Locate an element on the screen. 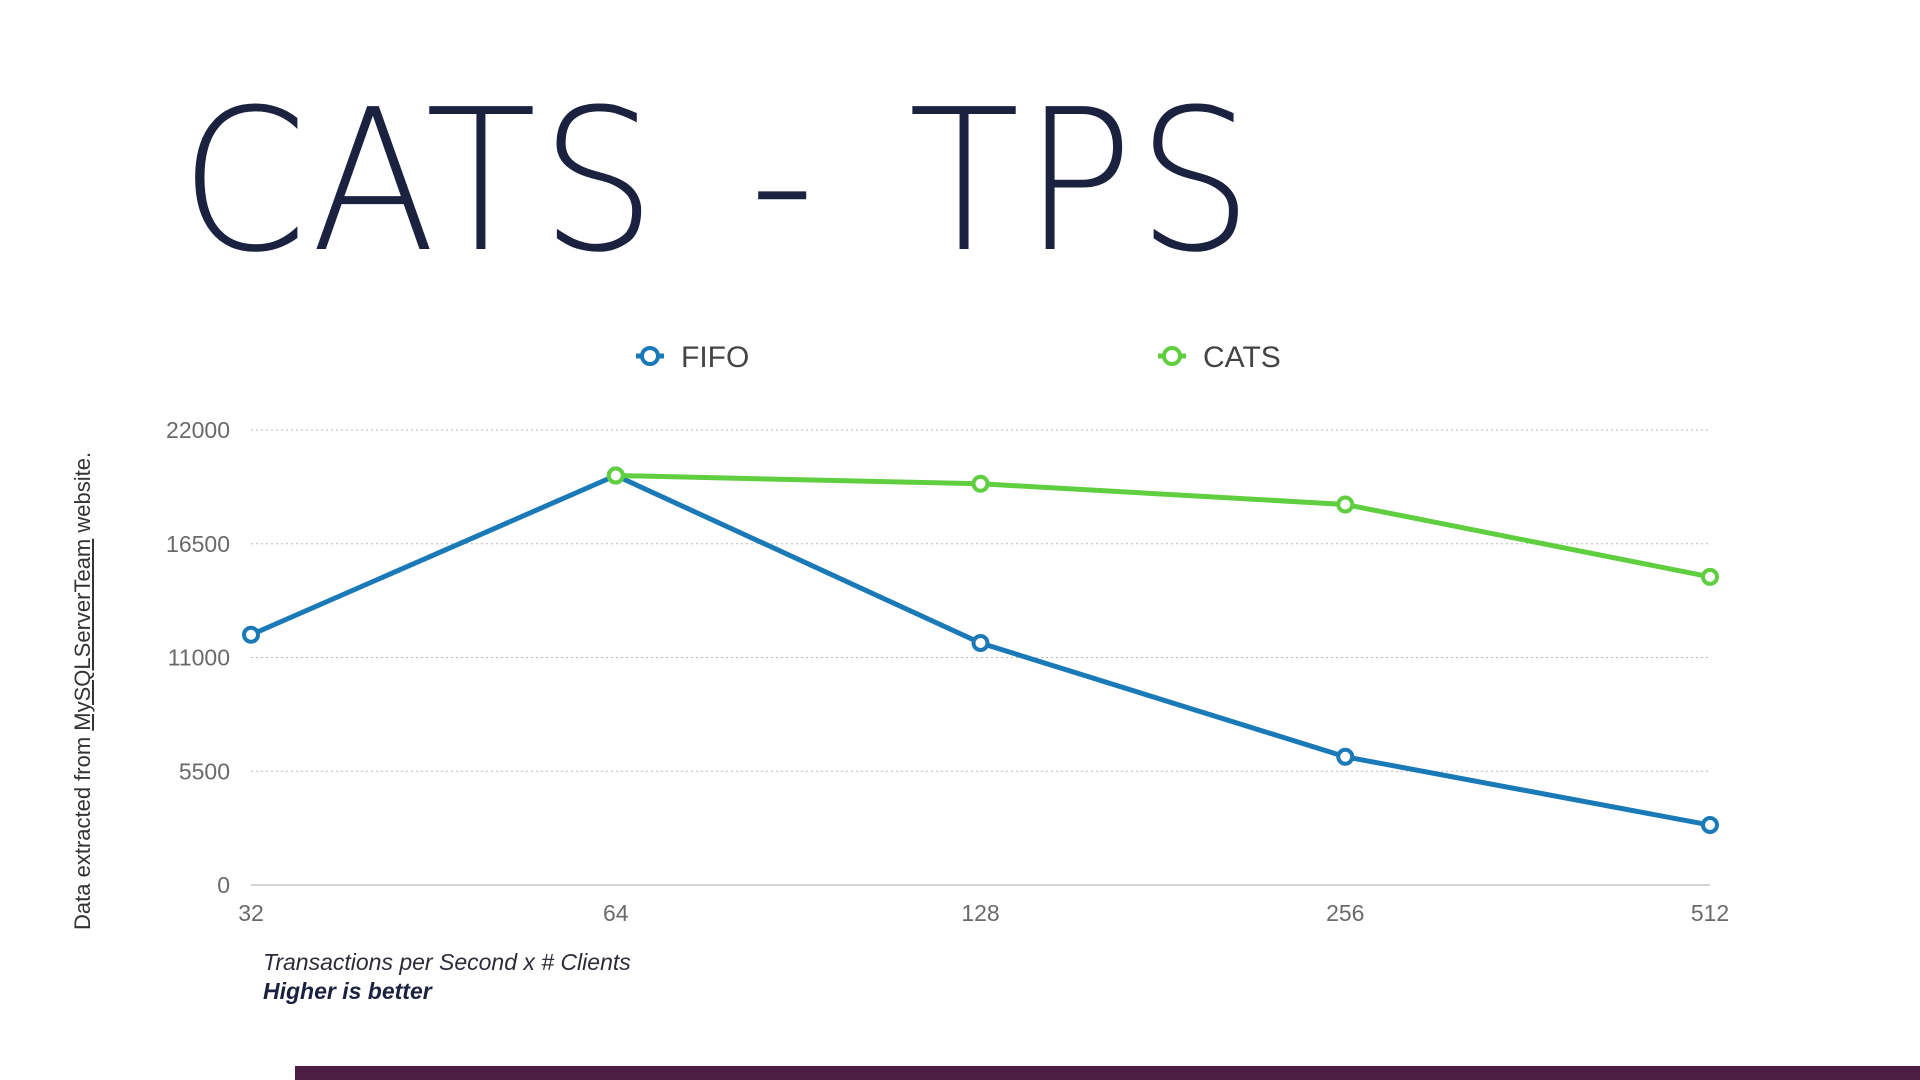  x-tick-label: 256 is located at coordinates (1345, 913).